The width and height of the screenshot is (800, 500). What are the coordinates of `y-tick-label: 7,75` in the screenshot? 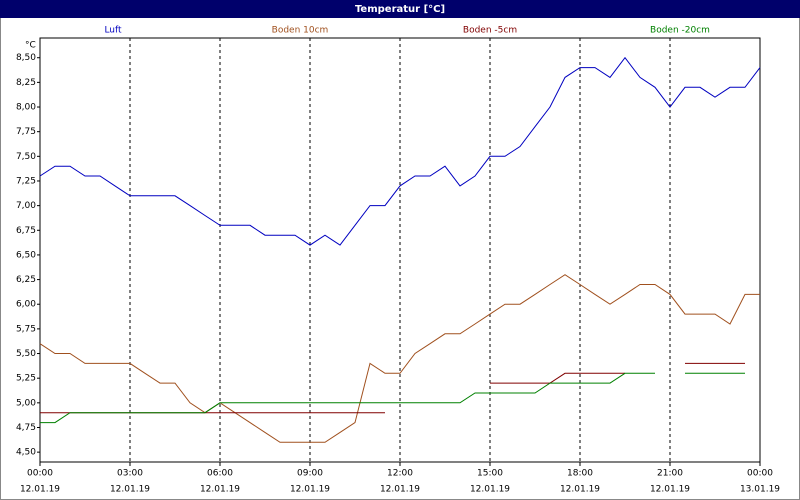 It's located at (26, 132).